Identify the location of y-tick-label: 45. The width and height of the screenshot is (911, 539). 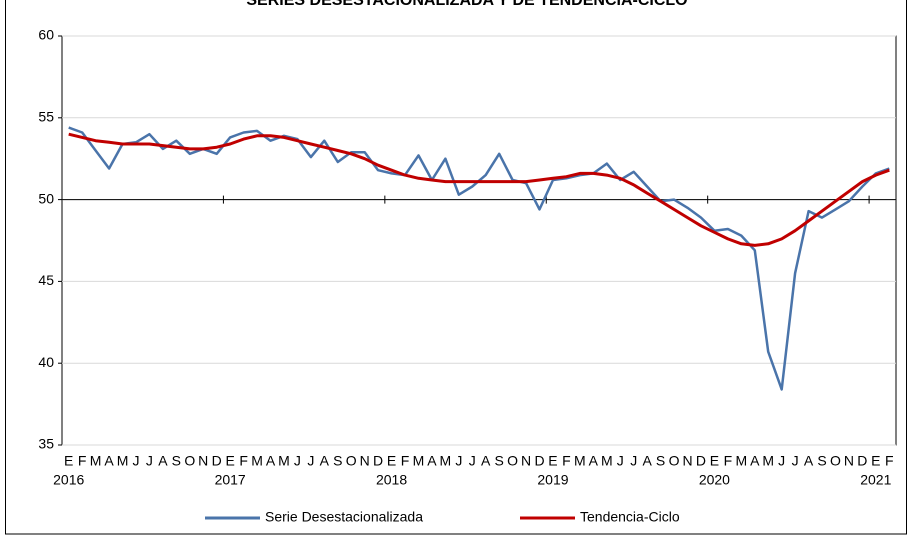
(46, 280).